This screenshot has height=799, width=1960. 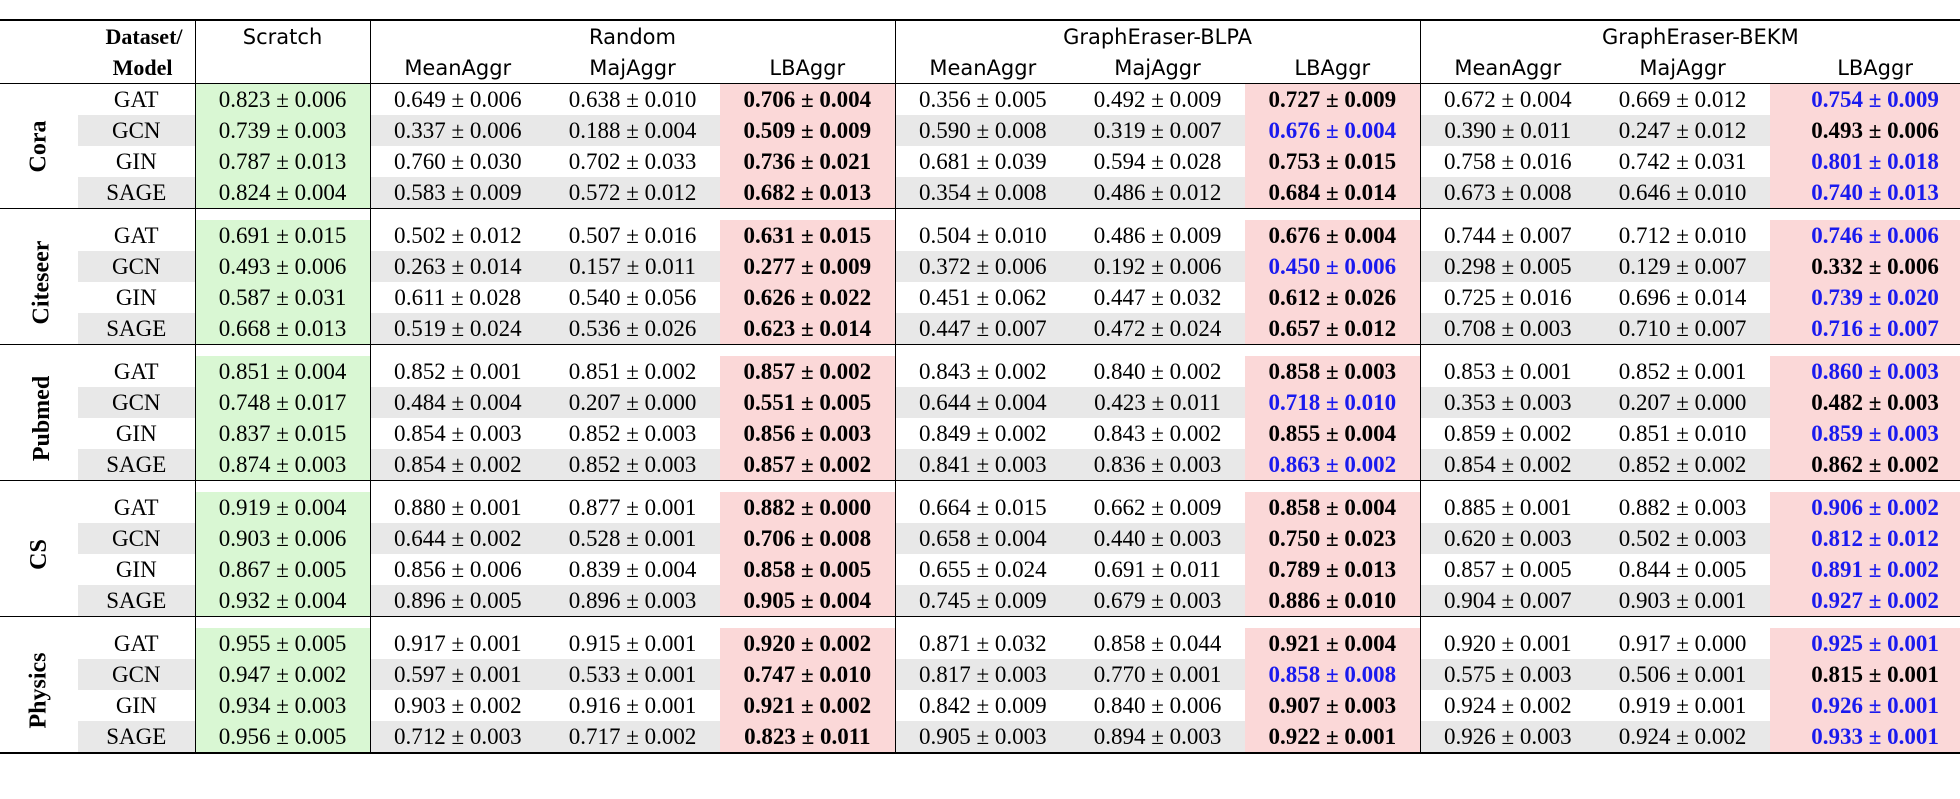 I want to click on lbaggr-value-cell: 0.858 ± 0.004, so click(x=1333, y=507).